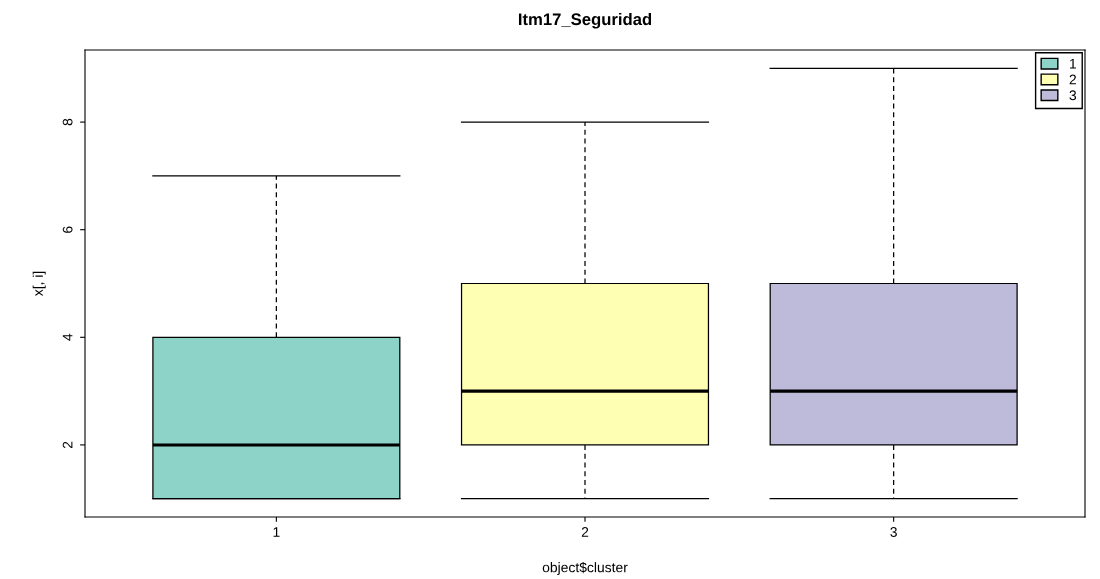  What do you see at coordinates (1073, 95) in the screenshot?
I see `legend-label: 3` at bounding box center [1073, 95].